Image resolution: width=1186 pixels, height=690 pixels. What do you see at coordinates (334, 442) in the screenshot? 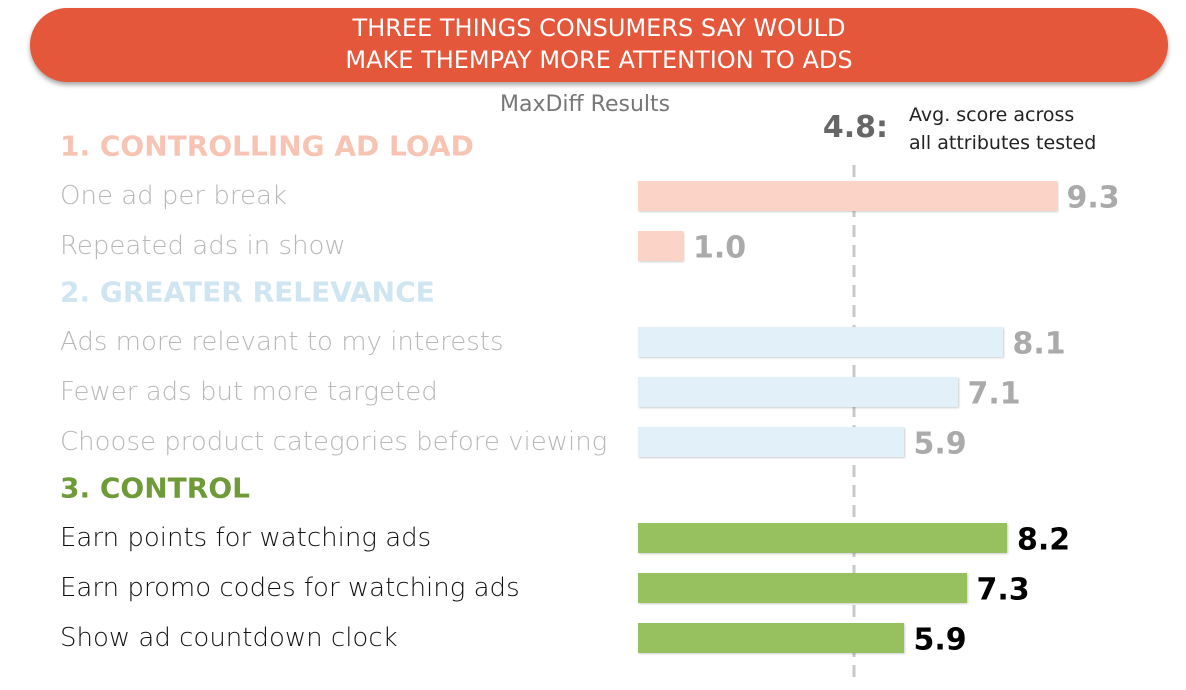
I see `category-label: Choose product categories before viewing` at bounding box center [334, 442].